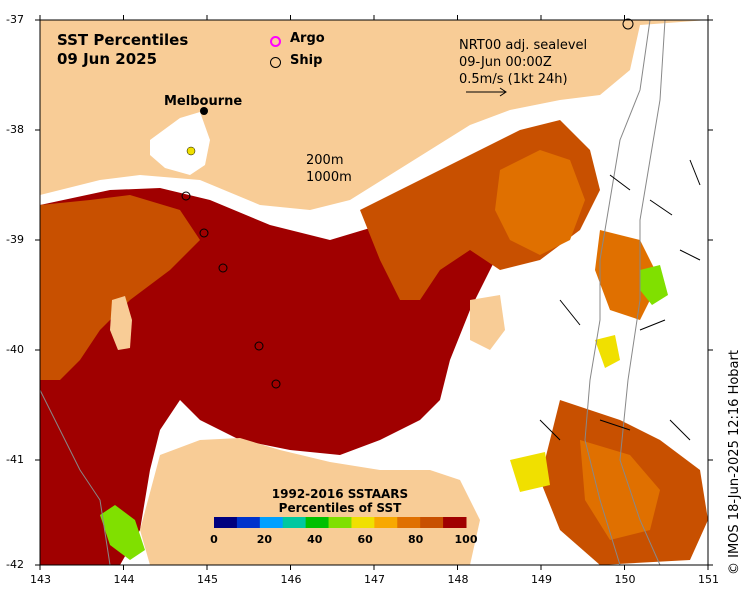 The width and height of the screenshot is (750, 600). Describe the element at coordinates (523, 45) in the screenshot. I see `velocity-line-1: NRT00 adj. sealevel` at that location.